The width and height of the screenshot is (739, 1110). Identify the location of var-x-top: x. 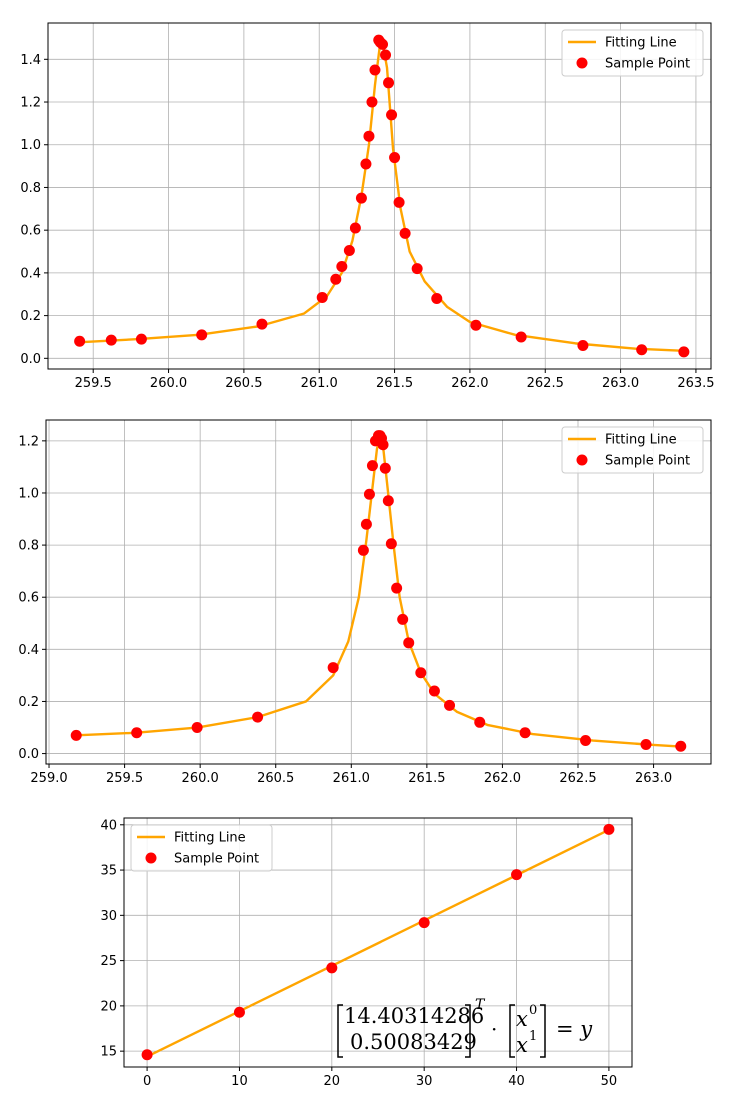
(522, 1019).